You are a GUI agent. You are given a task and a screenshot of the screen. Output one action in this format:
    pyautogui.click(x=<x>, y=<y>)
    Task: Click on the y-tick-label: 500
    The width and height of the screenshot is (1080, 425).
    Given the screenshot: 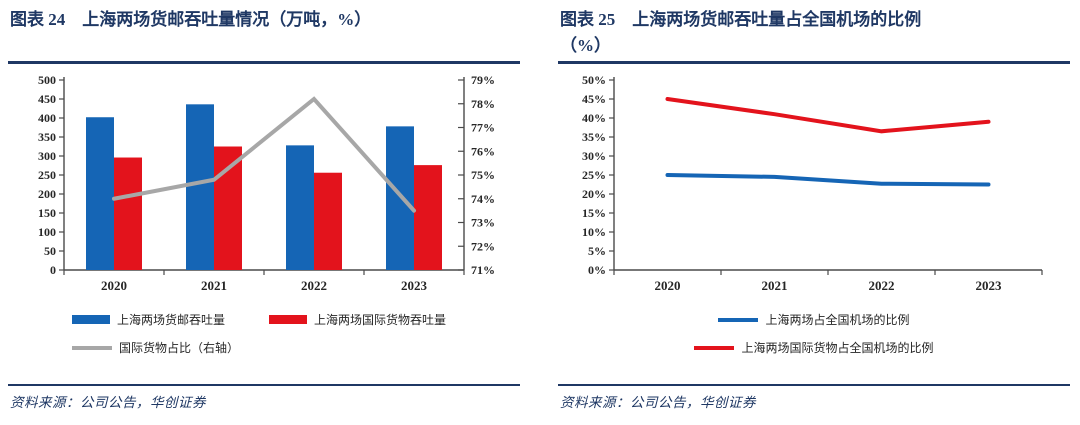 What is the action you would take?
    pyautogui.click(x=47, y=80)
    